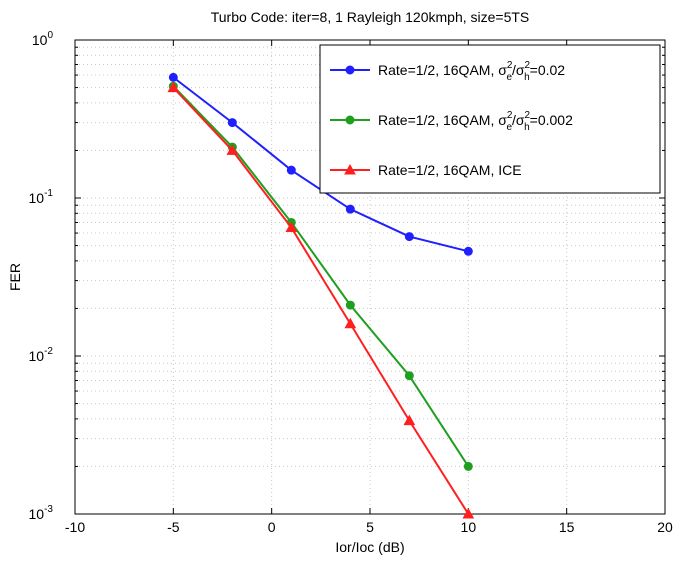  Describe the element at coordinates (41, 197) in the screenshot. I see `y-tick-label: 10⁻¹` at that location.